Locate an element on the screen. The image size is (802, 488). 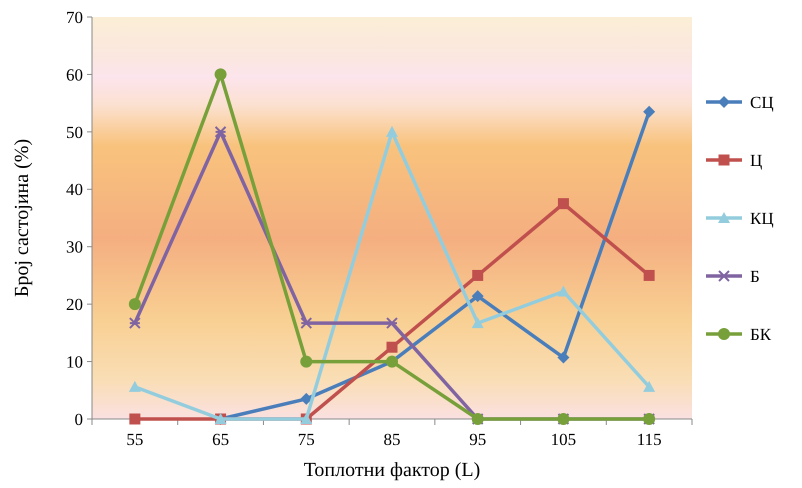
x-tick-label: 75 is located at coordinates (306, 439).